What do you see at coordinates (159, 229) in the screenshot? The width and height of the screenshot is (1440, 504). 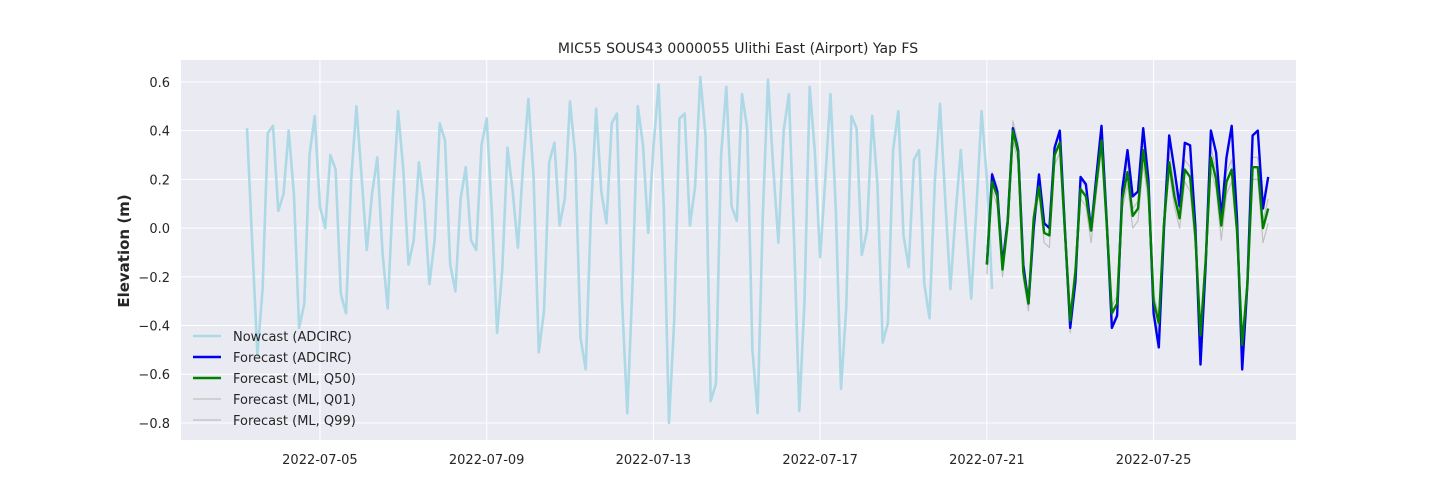 I see `y-tick-label: 0.0` at bounding box center [159, 229].